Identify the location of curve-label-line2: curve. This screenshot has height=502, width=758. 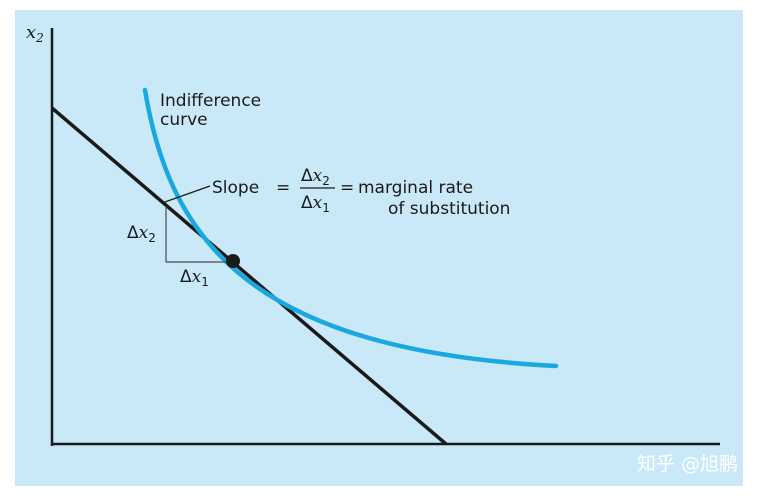
(184, 120).